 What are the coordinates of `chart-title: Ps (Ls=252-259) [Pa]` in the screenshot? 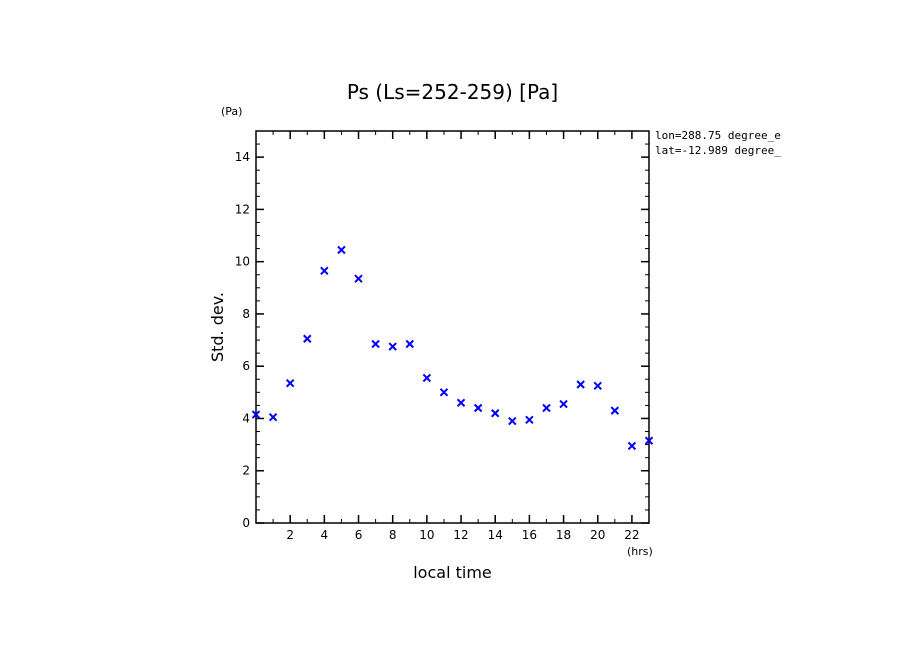 It's located at (452, 92).